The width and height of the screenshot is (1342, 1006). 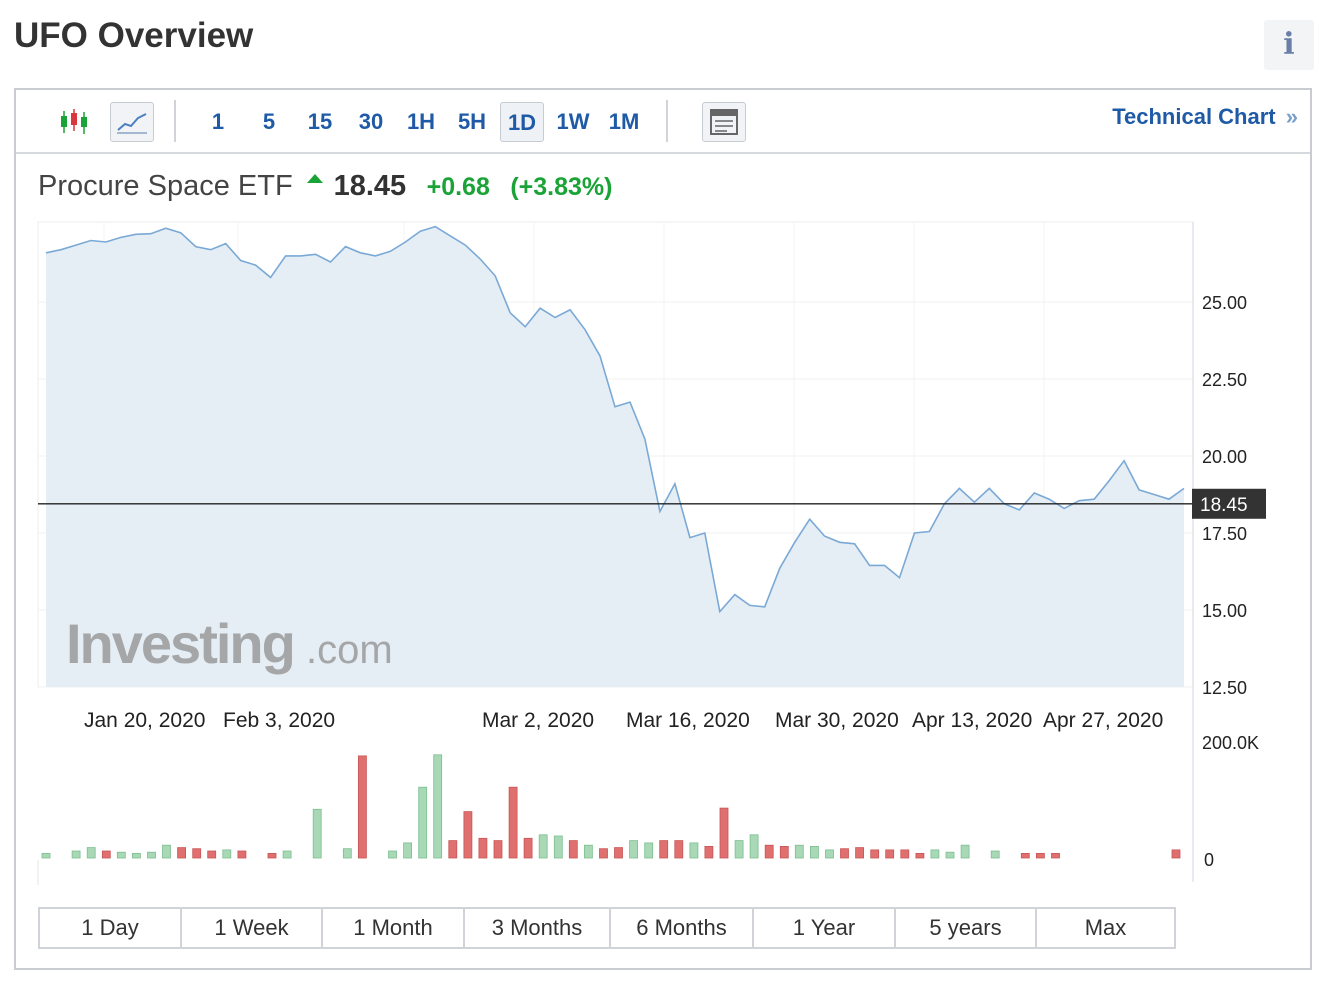 I want to click on technical-chart-label: Technical Chart, so click(x=1194, y=116).